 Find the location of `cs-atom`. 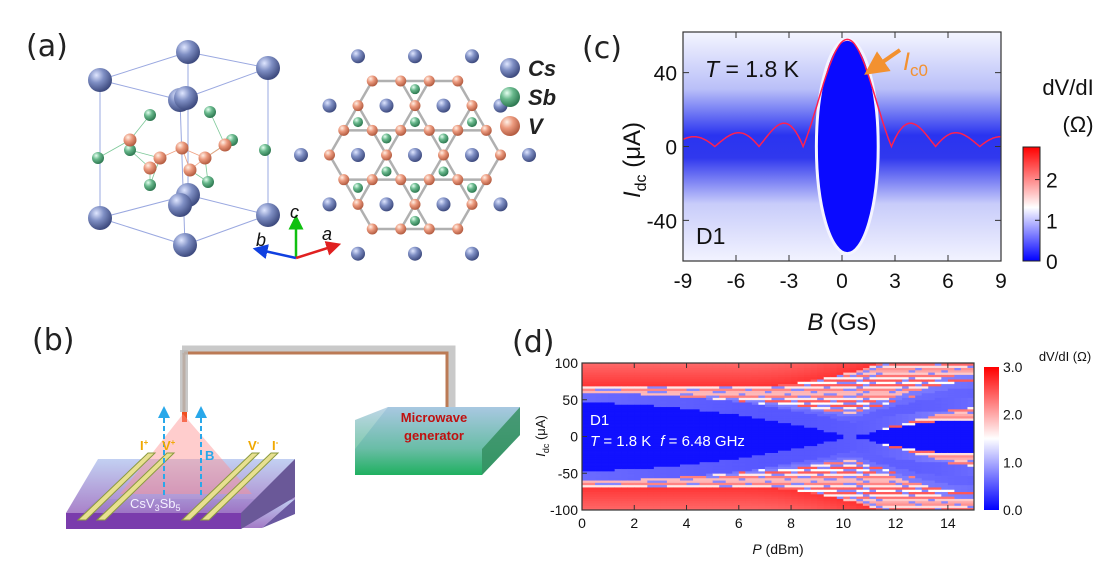

cs-atom is located at coordinates (329, 105).